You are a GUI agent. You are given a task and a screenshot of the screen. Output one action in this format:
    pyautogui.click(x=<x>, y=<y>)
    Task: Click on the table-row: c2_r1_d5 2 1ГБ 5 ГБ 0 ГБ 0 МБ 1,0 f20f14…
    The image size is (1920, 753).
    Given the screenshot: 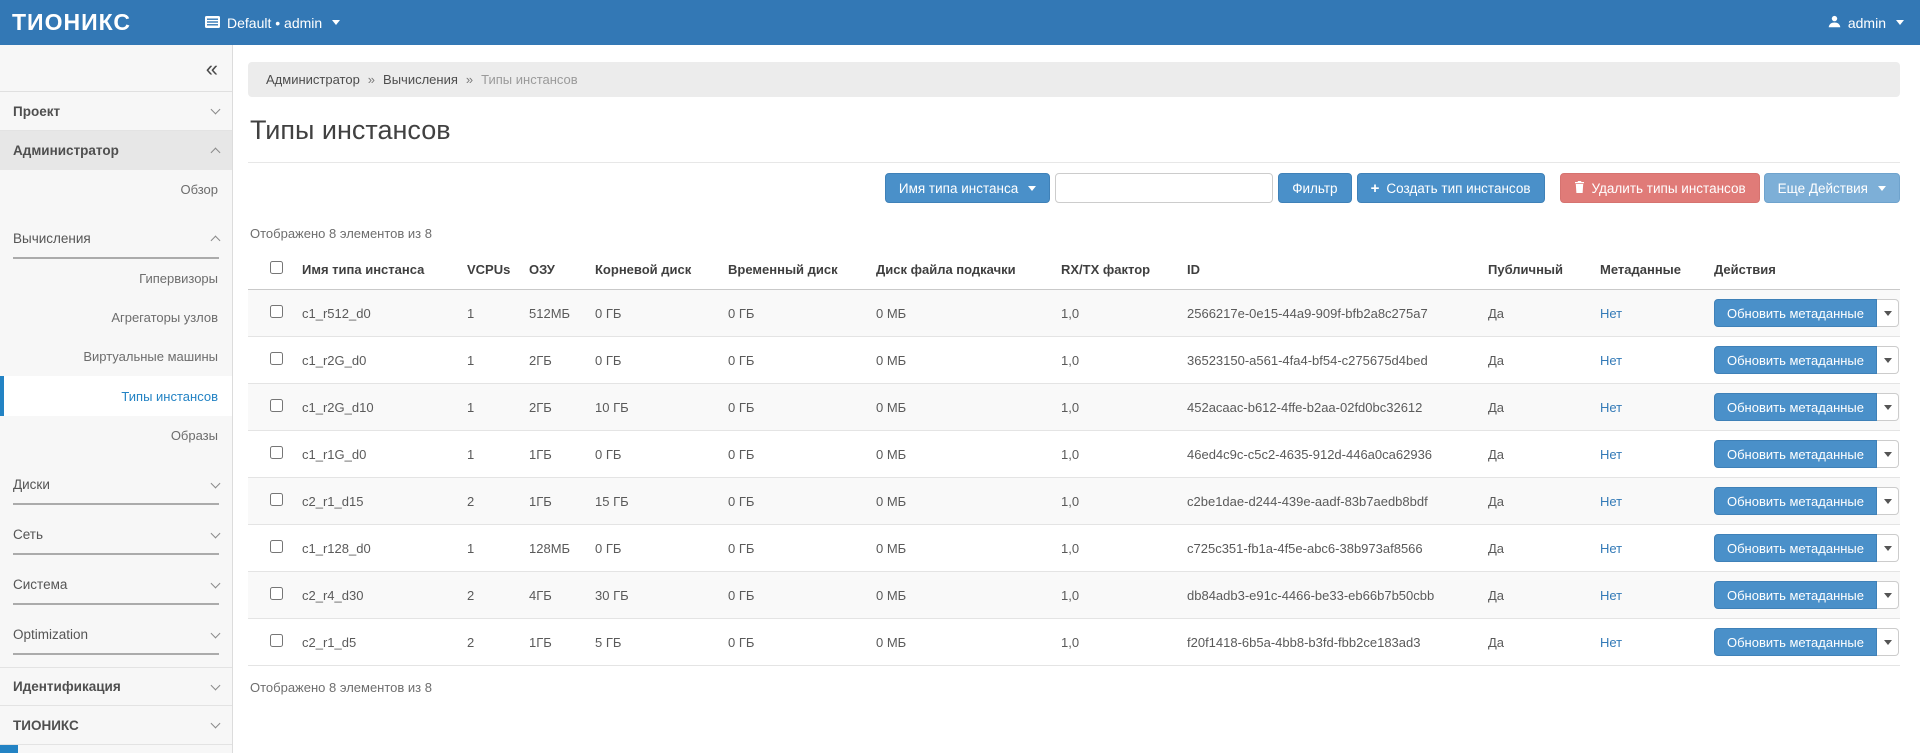 What is the action you would take?
    pyautogui.click(x=1074, y=642)
    